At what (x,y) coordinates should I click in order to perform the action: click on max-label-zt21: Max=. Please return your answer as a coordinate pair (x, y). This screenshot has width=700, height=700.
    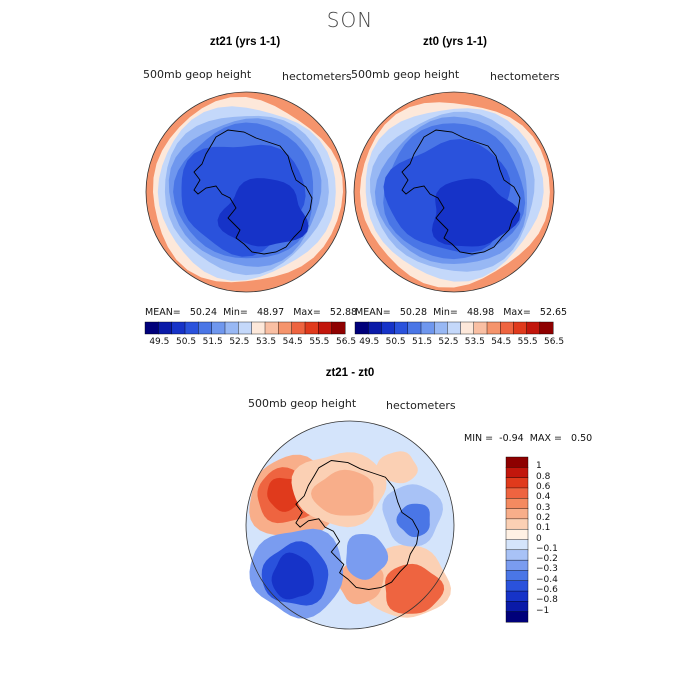
    Looking at the image, I should click on (307, 312).